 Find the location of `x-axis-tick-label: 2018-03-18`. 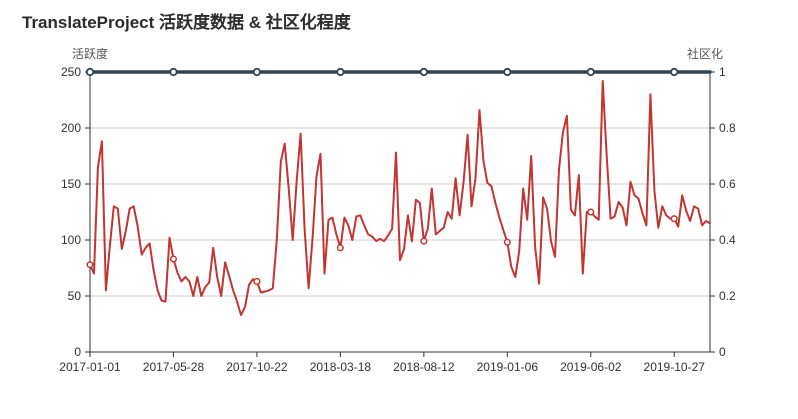

x-axis-tick-label: 2018-03-18 is located at coordinates (341, 367).